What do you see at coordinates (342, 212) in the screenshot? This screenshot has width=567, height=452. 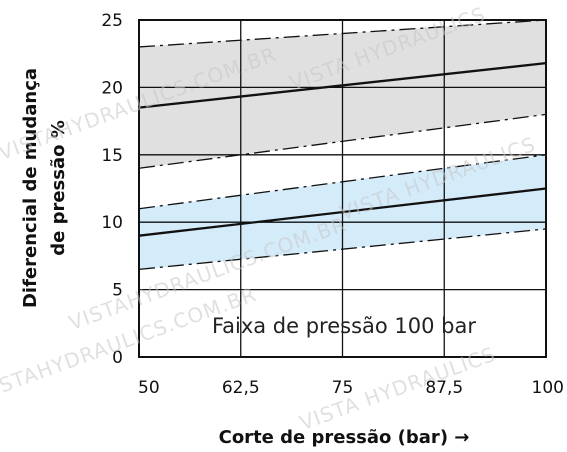 I see `band-2-center-line` at bounding box center [342, 212].